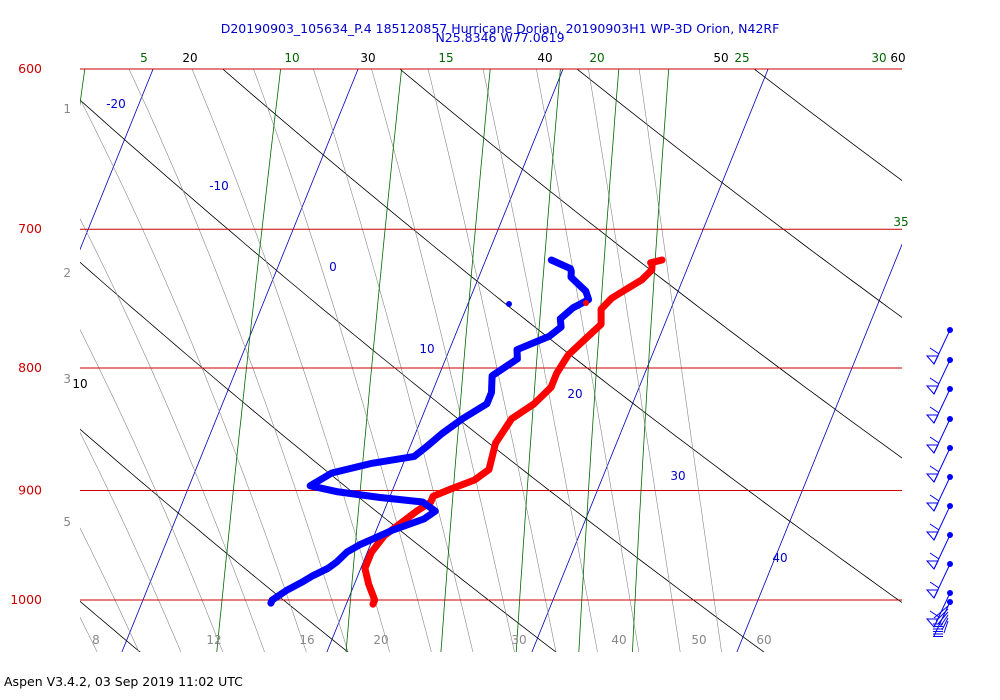 This screenshot has height=700, width=1000. What do you see at coordinates (897, 58) in the screenshot?
I see `dry-adiabat-label: 60` at bounding box center [897, 58].